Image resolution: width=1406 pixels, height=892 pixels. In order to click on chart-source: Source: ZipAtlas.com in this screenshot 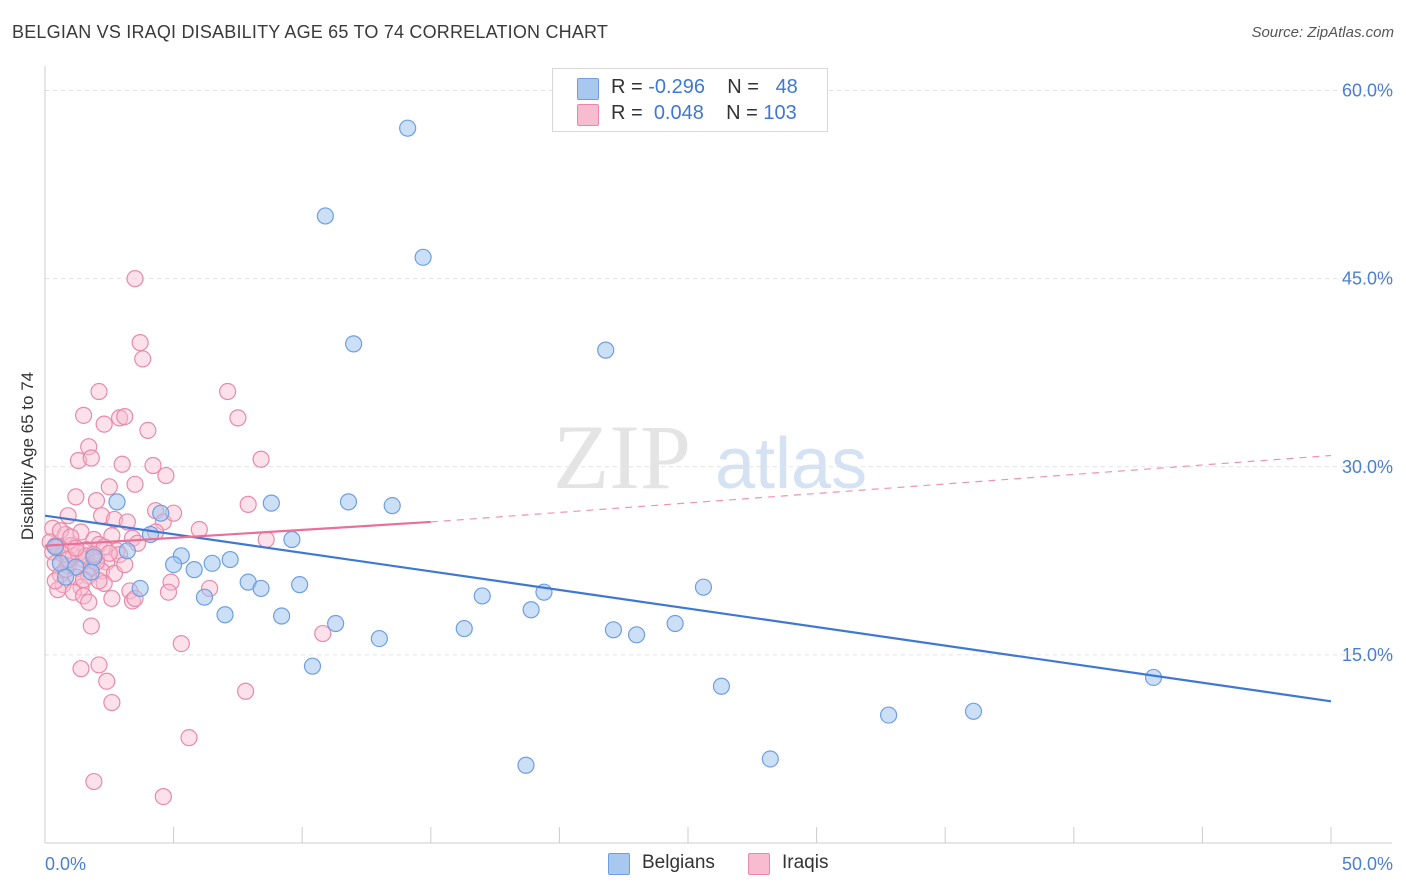, I will do `click(1322, 32)`.